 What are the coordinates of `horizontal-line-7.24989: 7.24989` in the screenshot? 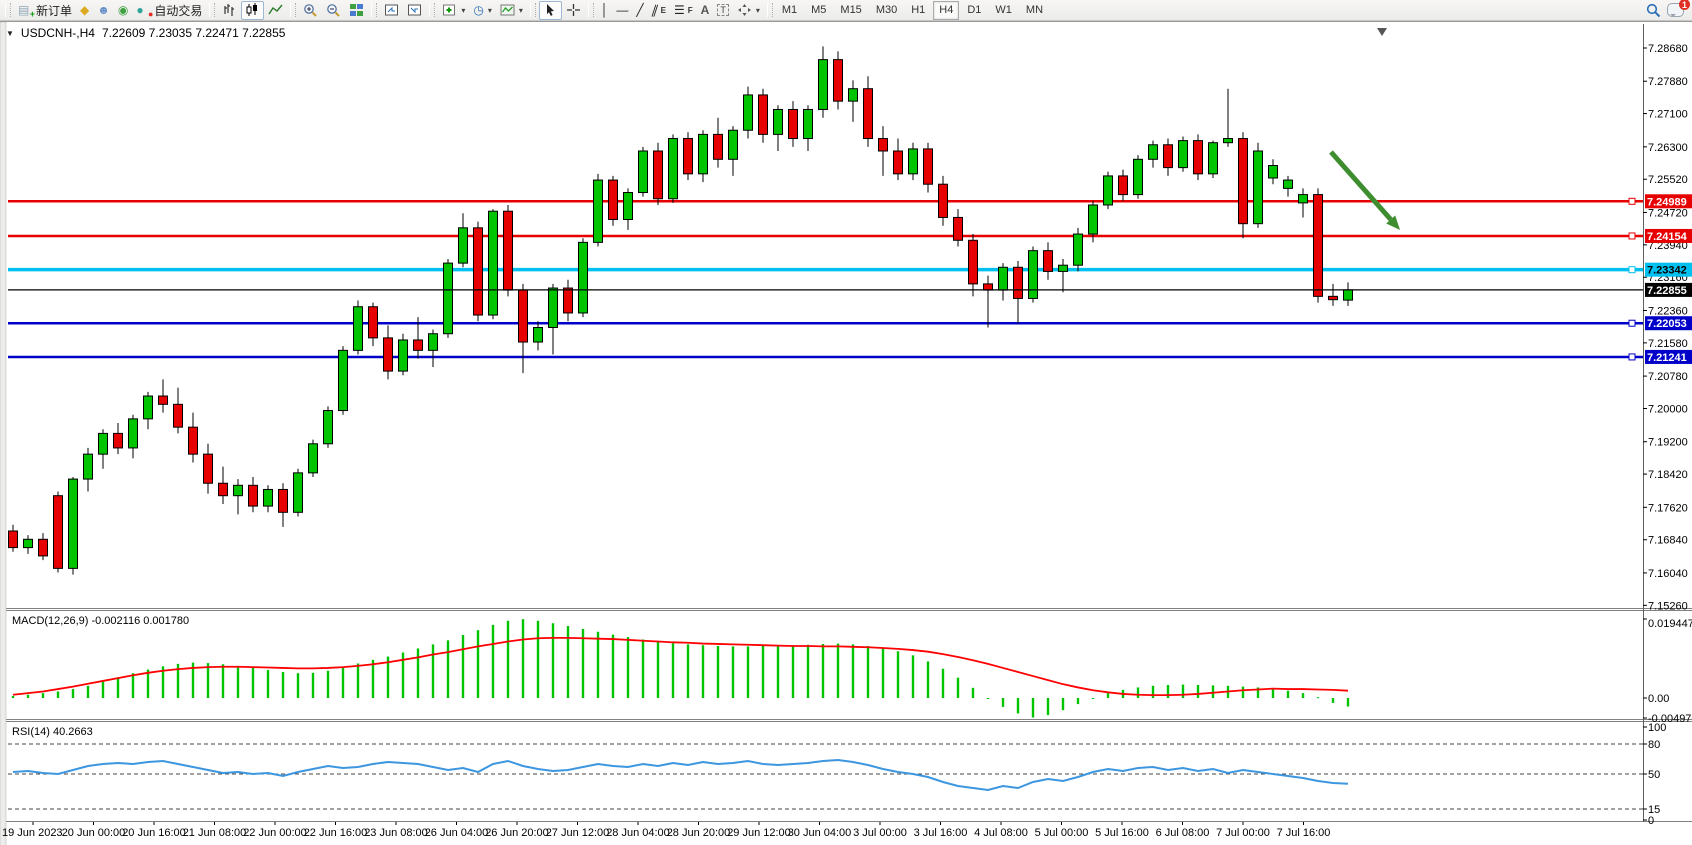 It's located at (850, 201).